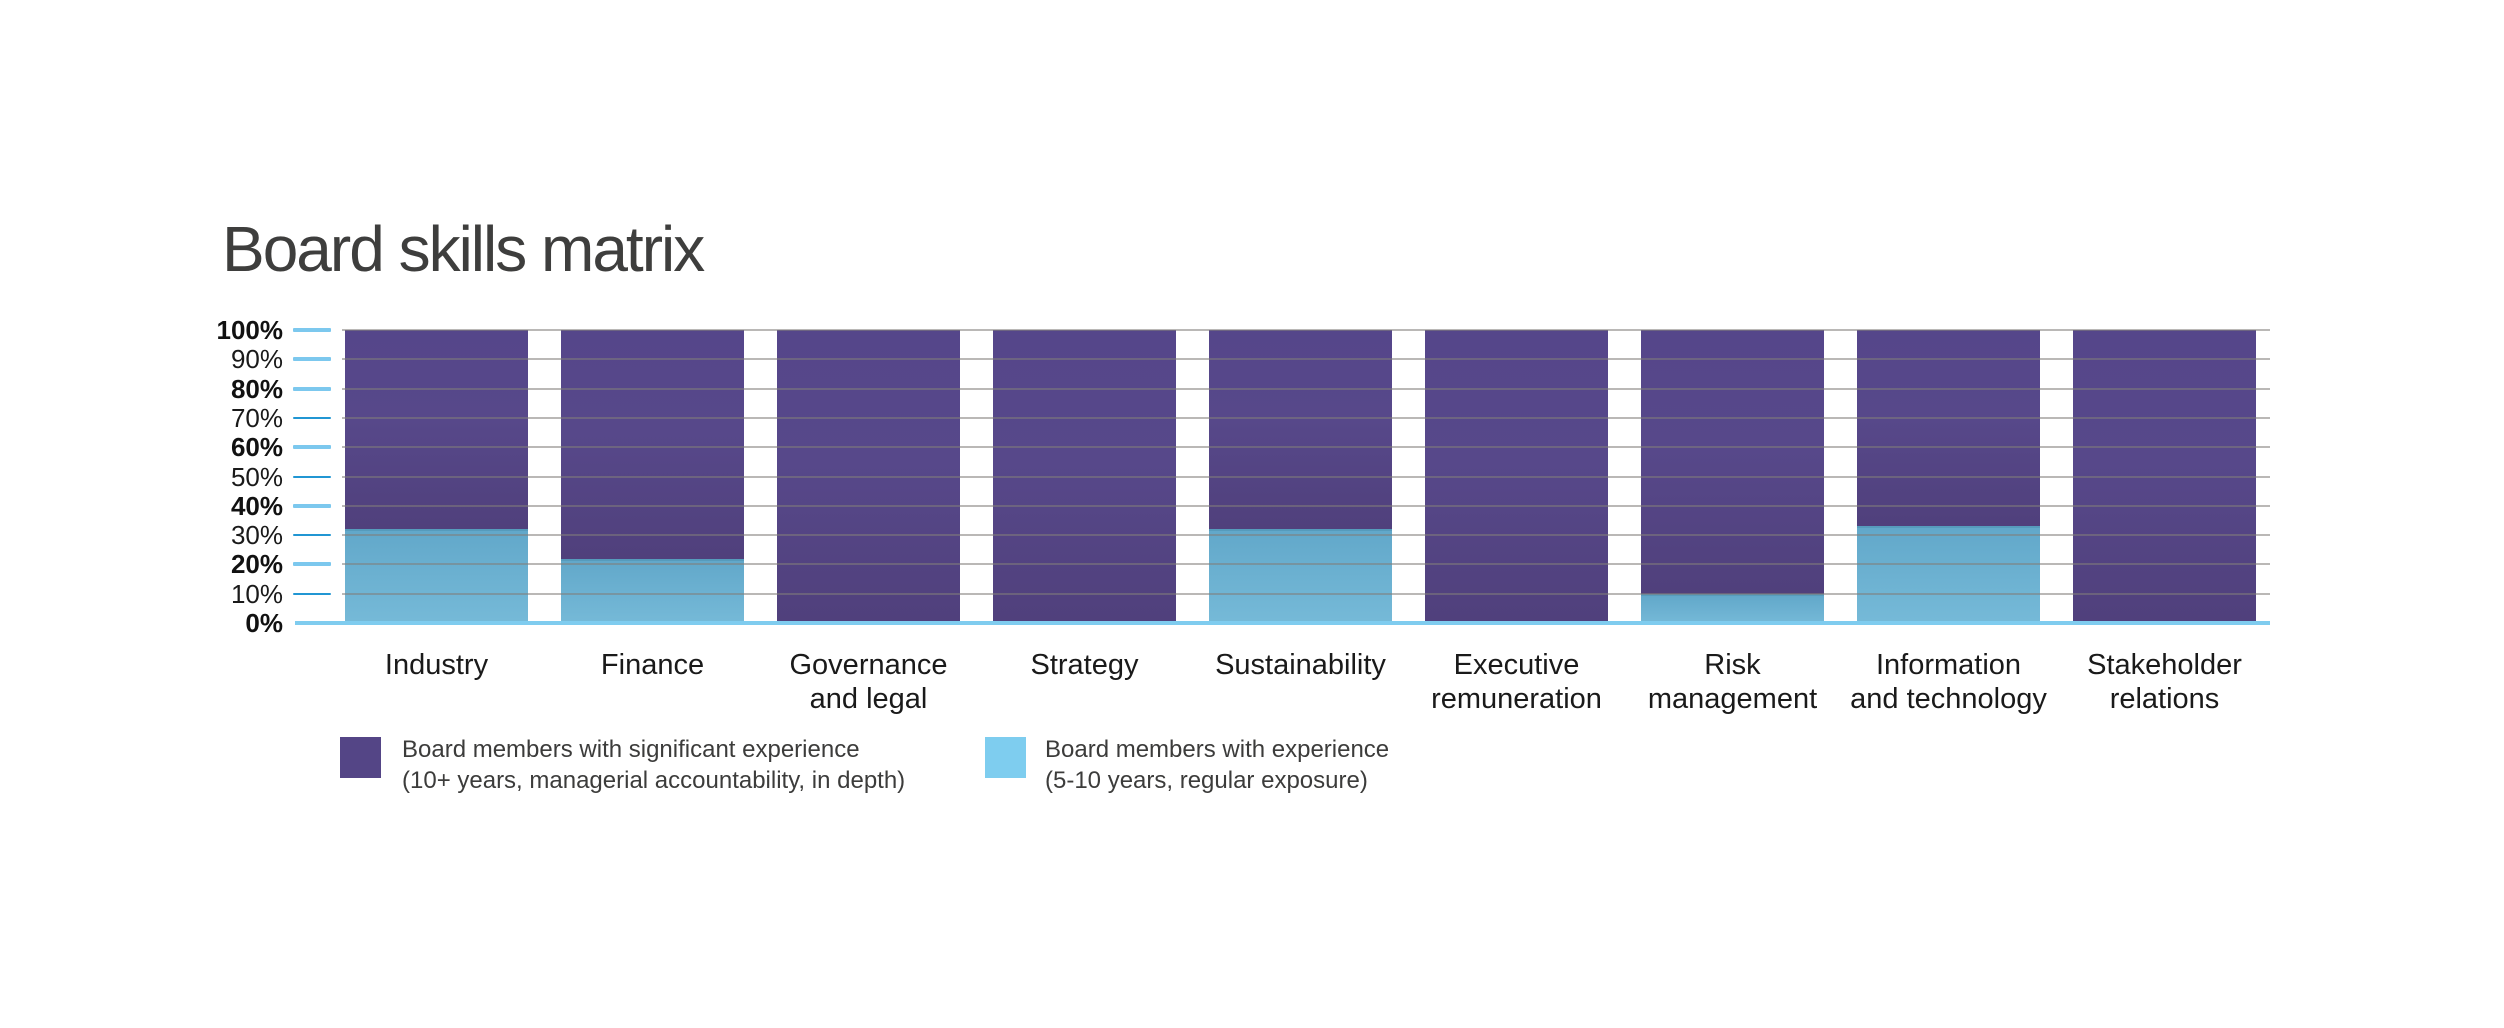 This screenshot has width=2504, height=1028. I want to click on x-axis-label-line: Executive, so click(1516, 665).